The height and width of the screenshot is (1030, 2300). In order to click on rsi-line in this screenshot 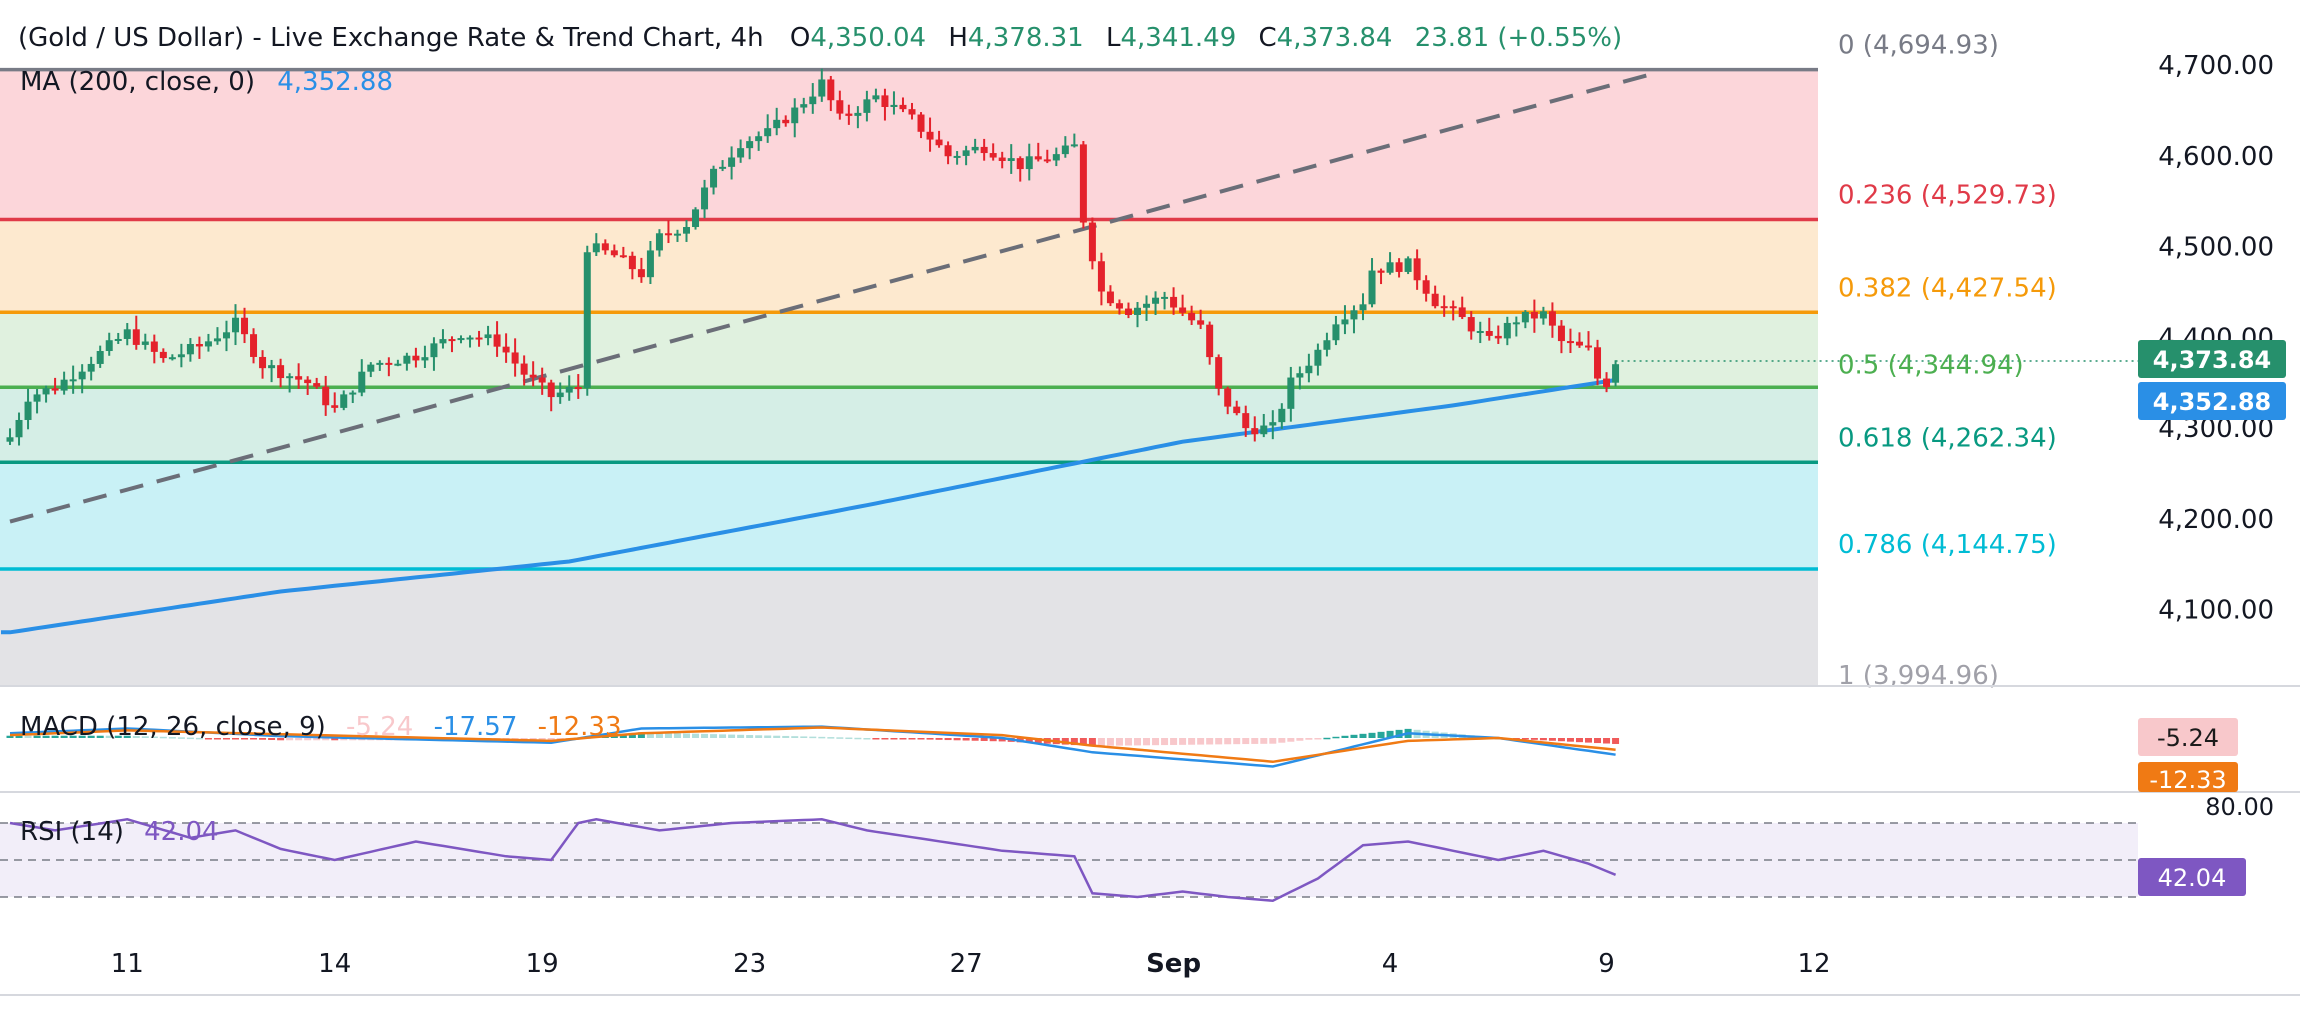, I will do `click(813, 860)`.